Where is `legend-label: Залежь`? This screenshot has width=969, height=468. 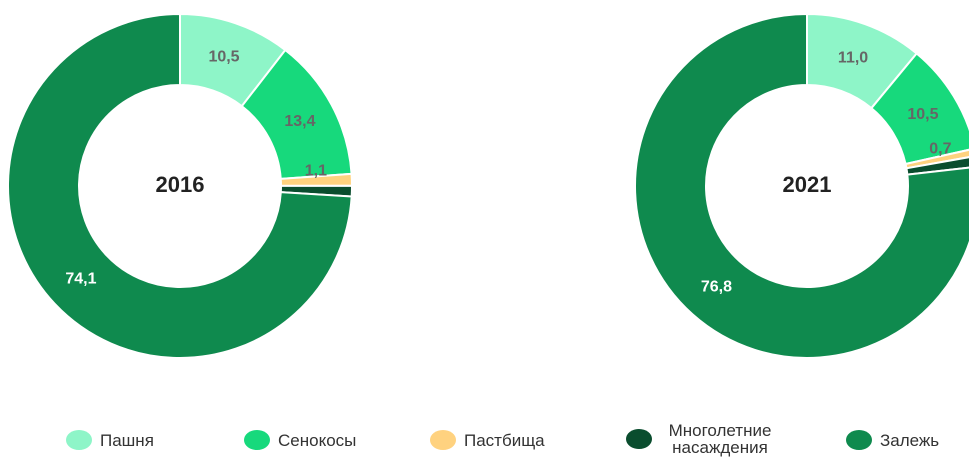
legend-label: Залежь is located at coordinates (910, 440).